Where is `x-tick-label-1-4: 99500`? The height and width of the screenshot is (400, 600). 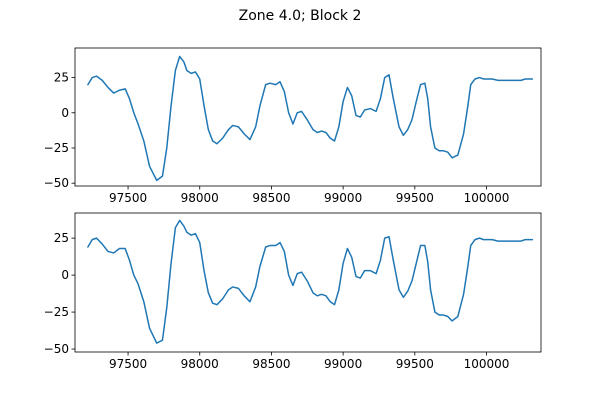 x-tick-label-1-4: 99500 is located at coordinates (415, 198).